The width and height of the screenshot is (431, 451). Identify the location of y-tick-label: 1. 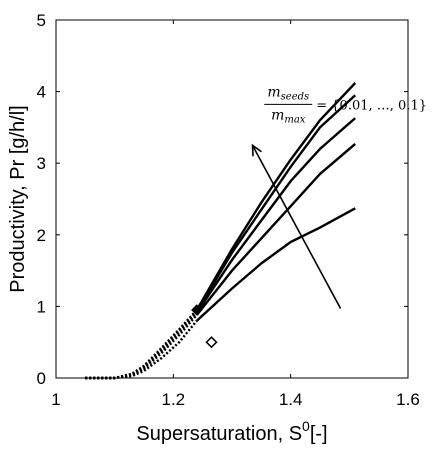
(41, 306).